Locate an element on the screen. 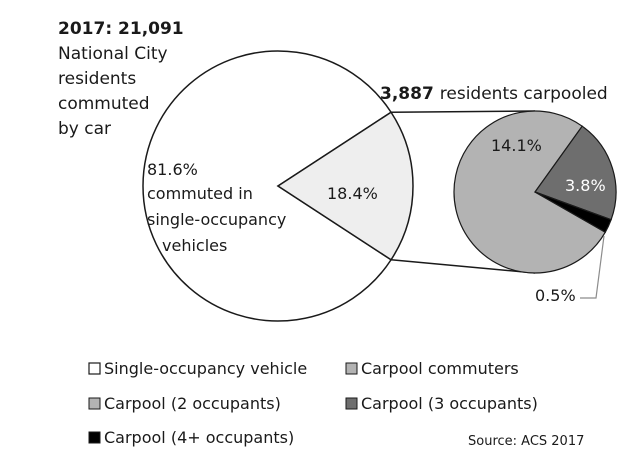 This screenshot has width=633, height=459. detail-slice-carpool-4-occupants is located at coordinates (573, 212).